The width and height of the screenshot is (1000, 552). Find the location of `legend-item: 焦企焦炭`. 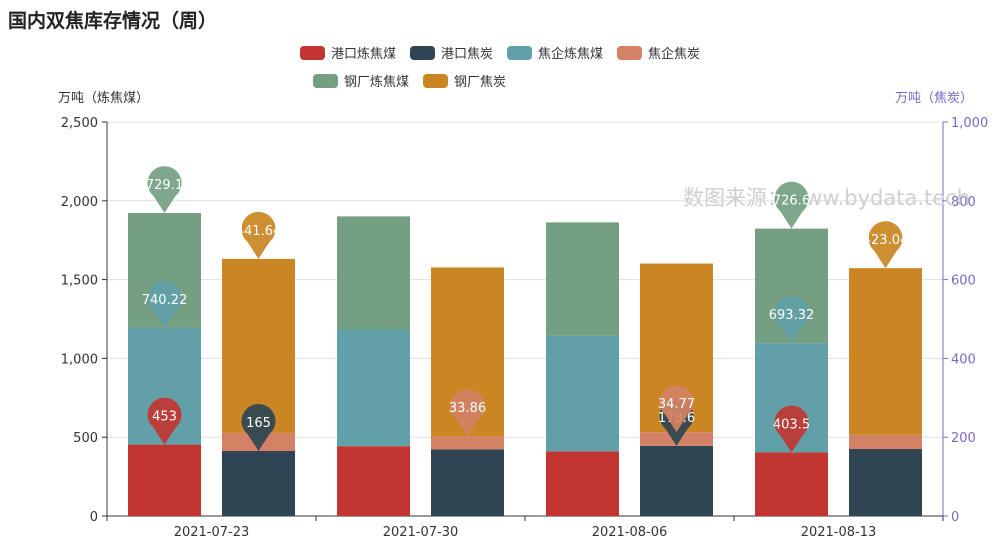

legend-item: 焦企焦炭 is located at coordinates (658, 54).